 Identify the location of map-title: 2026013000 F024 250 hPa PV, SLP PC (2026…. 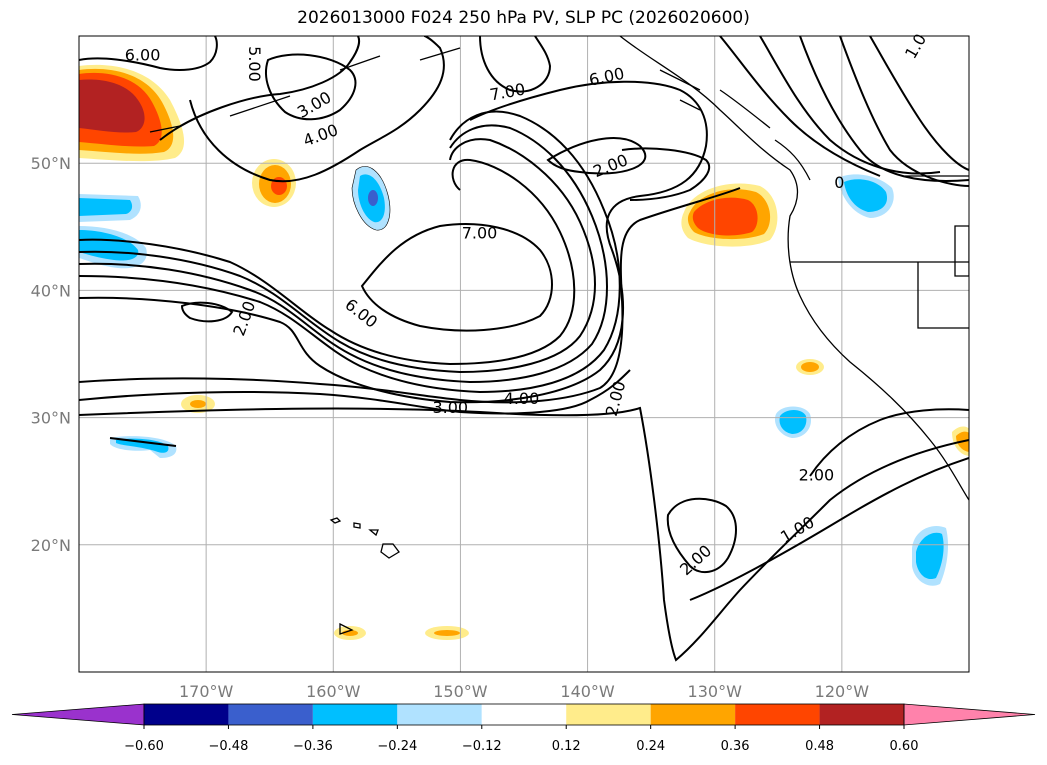
(523, 18).